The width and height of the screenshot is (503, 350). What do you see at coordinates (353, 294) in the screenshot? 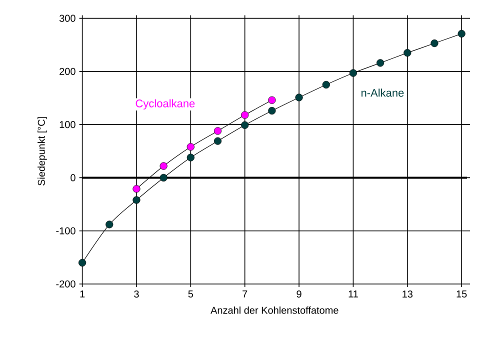
I see `x-tick-label: 11` at bounding box center [353, 294].